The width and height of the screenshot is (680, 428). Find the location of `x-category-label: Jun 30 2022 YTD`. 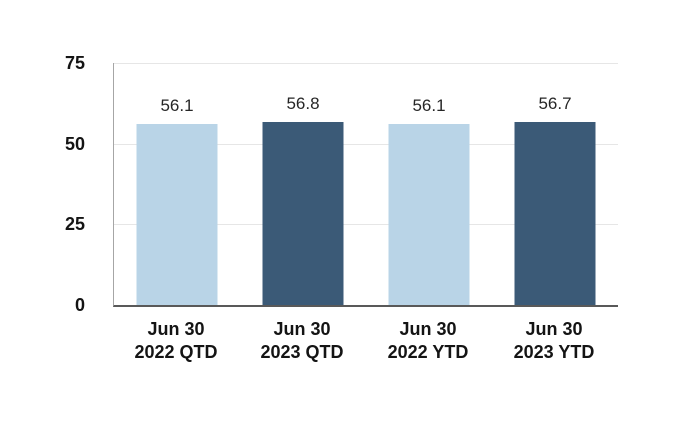

x-category-label: Jun 30 2022 YTD is located at coordinates (428, 341).